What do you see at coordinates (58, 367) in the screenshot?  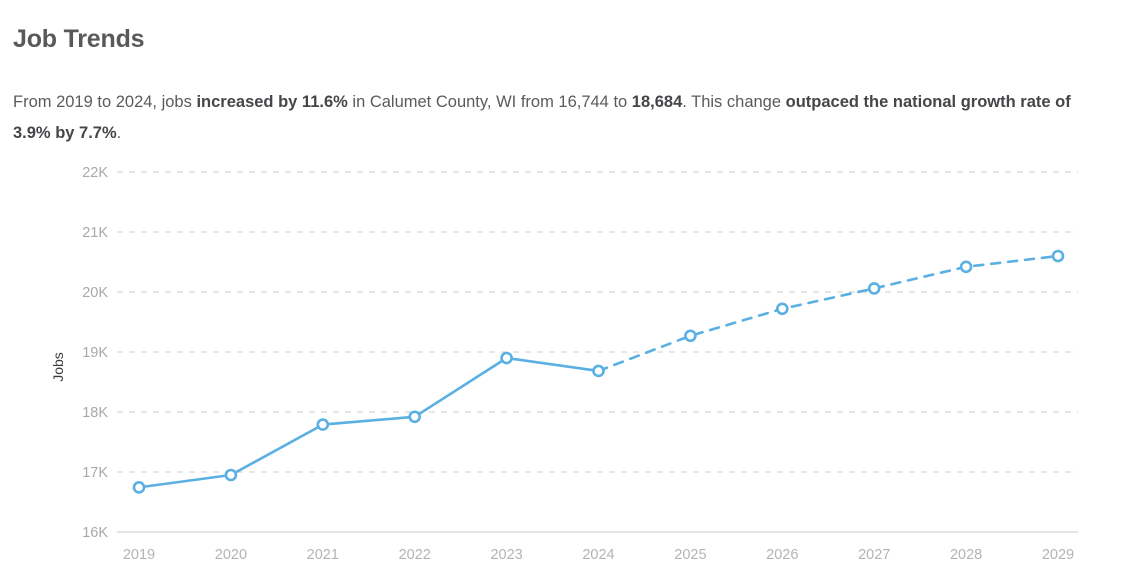 I see `y-axis-label: Jobs` at bounding box center [58, 367].